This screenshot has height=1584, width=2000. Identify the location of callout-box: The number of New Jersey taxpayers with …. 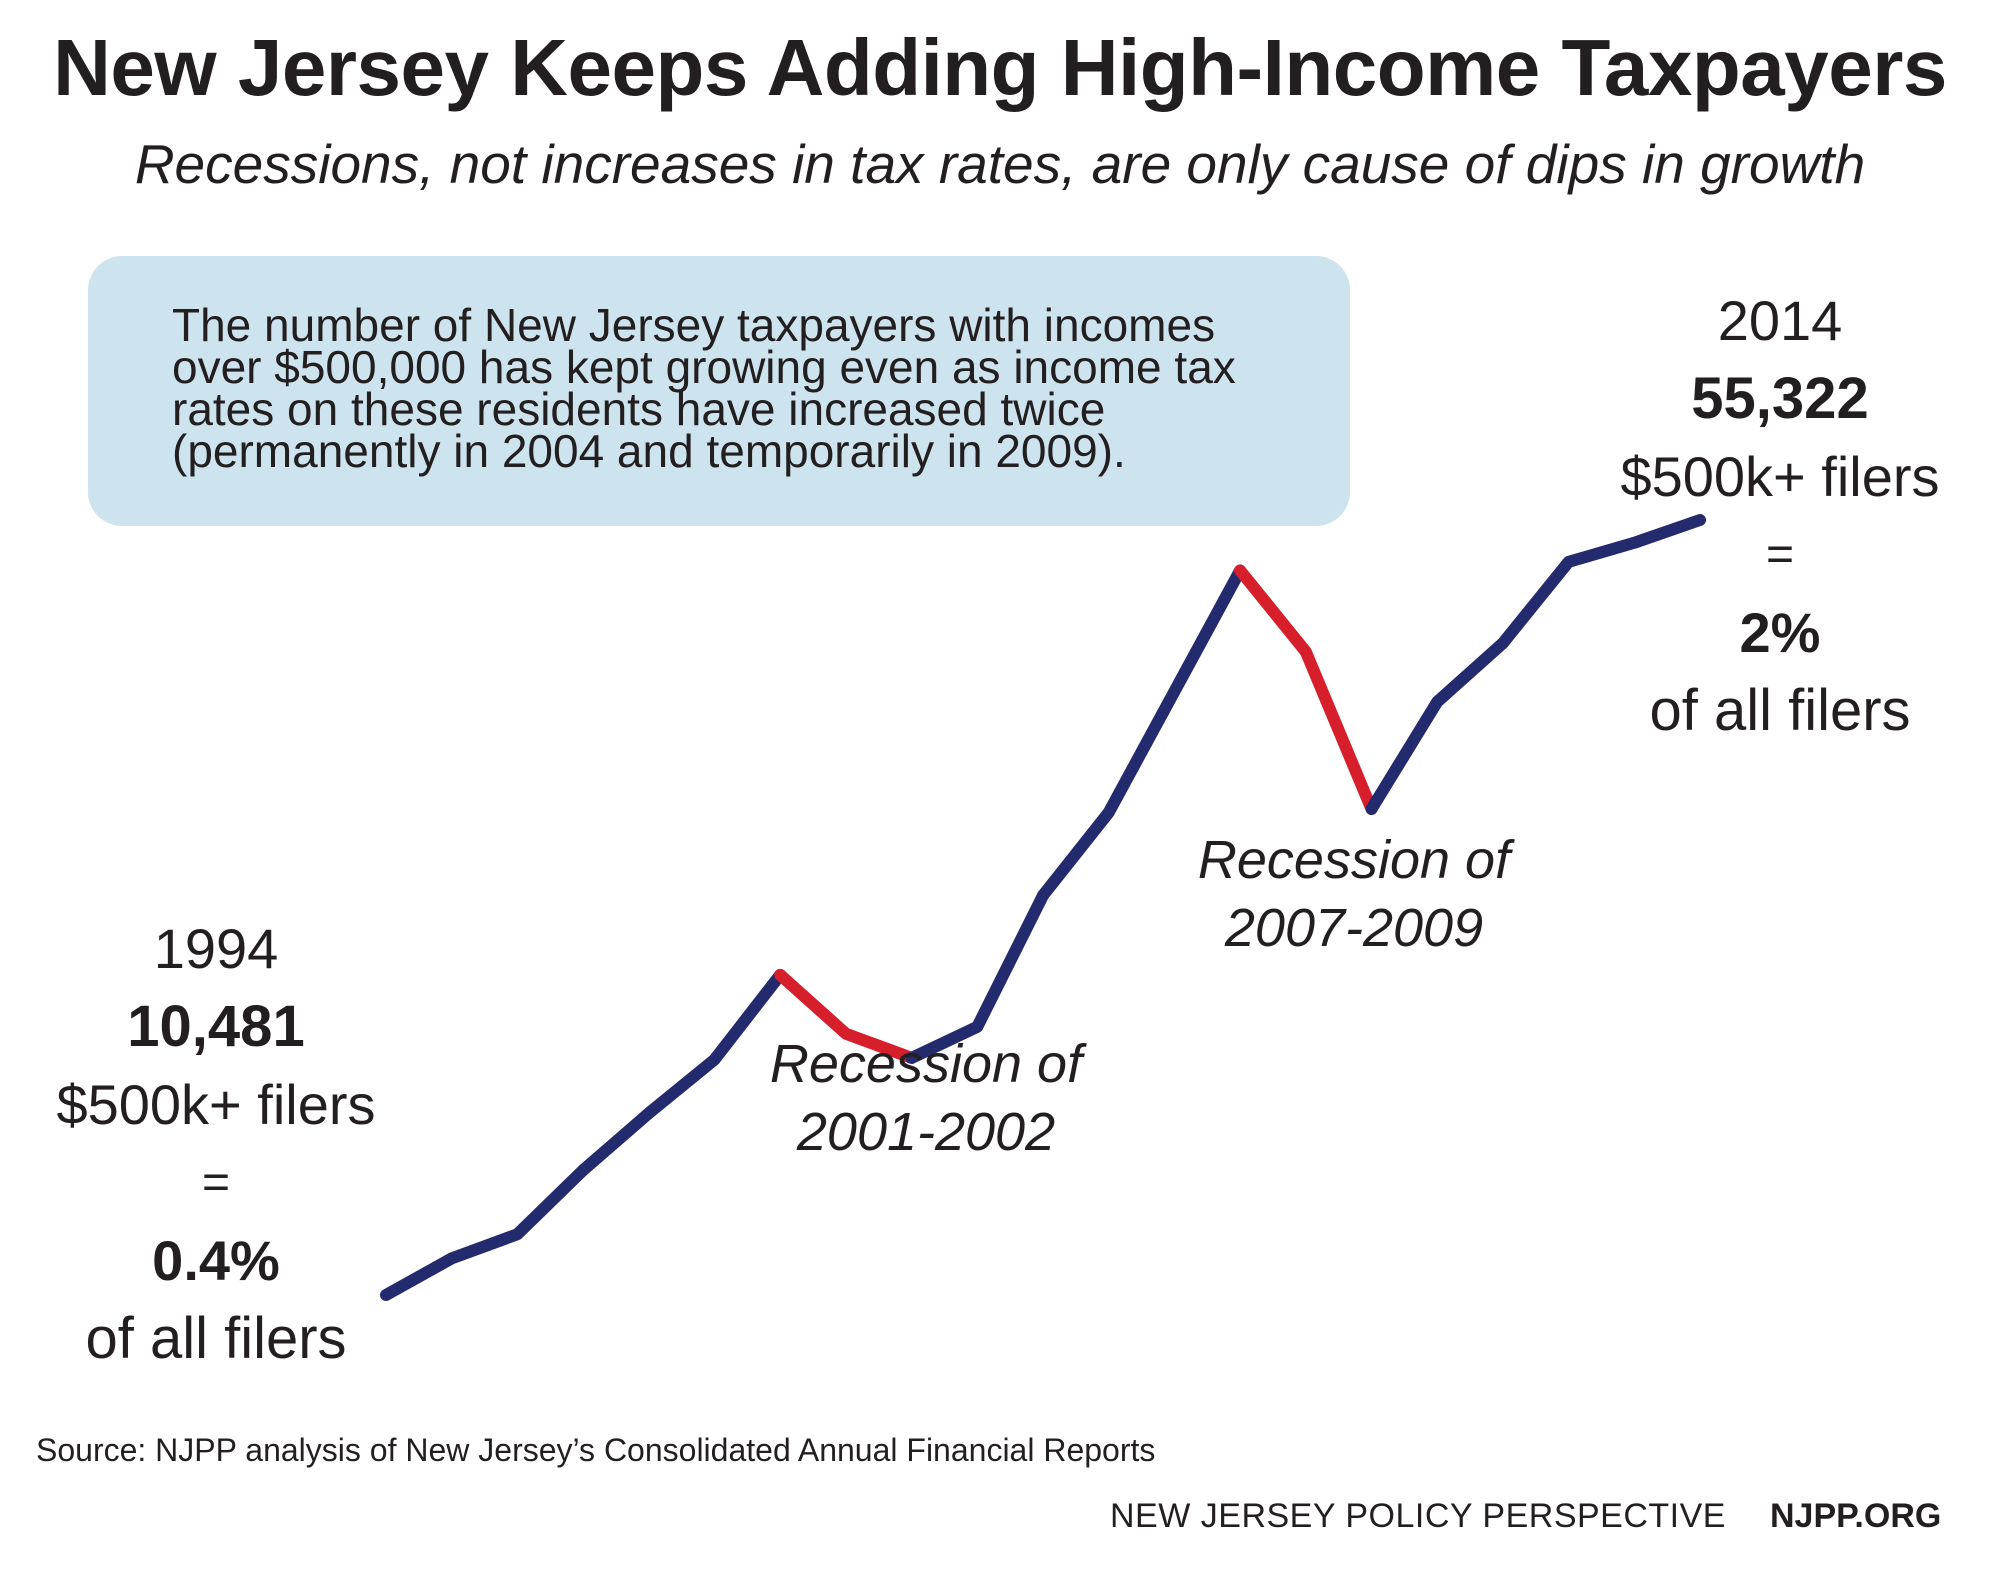
(719, 391).